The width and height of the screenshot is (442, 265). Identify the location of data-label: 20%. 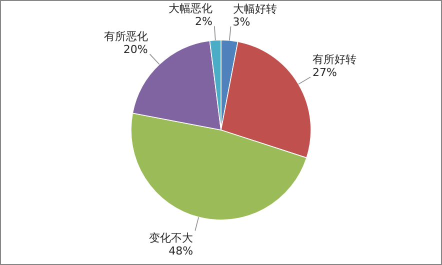
(135, 49).